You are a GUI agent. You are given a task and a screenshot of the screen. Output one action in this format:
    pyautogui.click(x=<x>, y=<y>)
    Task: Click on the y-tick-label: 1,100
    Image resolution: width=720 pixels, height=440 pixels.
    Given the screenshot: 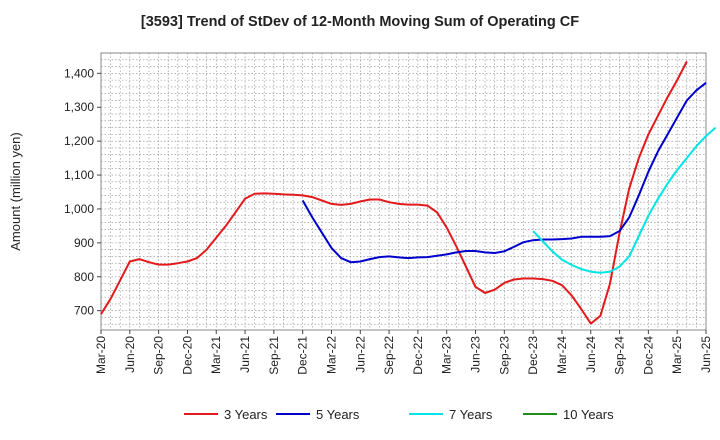 What is the action you would take?
    pyautogui.click(x=79, y=175)
    